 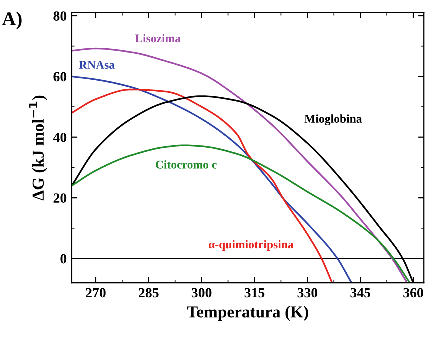 What do you see at coordinates (308, 293) in the screenshot?
I see `x-tick-label: 330` at bounding box center [308, 293].